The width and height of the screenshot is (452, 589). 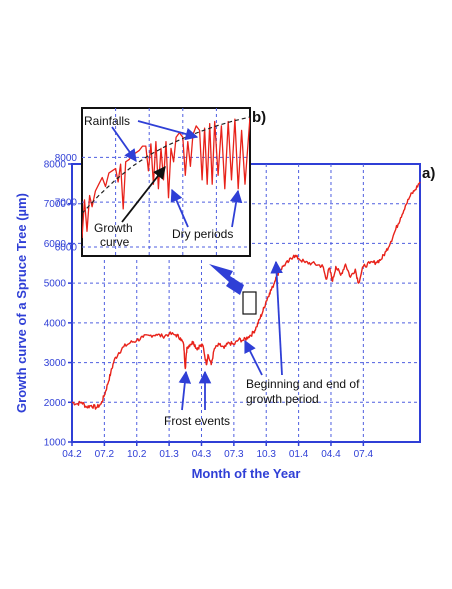 I want to click on inset-y-tick-labels: 6000 7000 8000, so click(x=66, y=203).